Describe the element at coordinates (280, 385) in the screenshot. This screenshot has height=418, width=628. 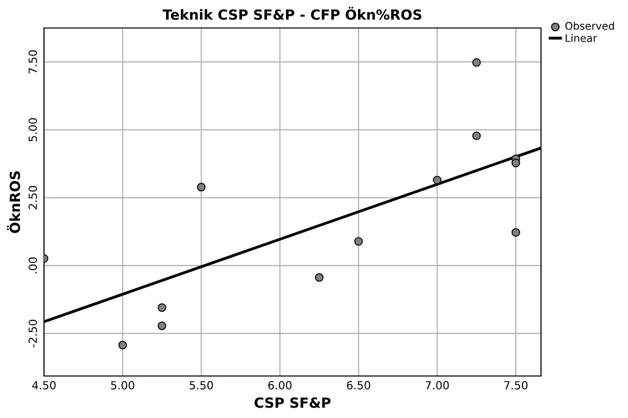
I see `x-tick-label: 6.00` at that location.